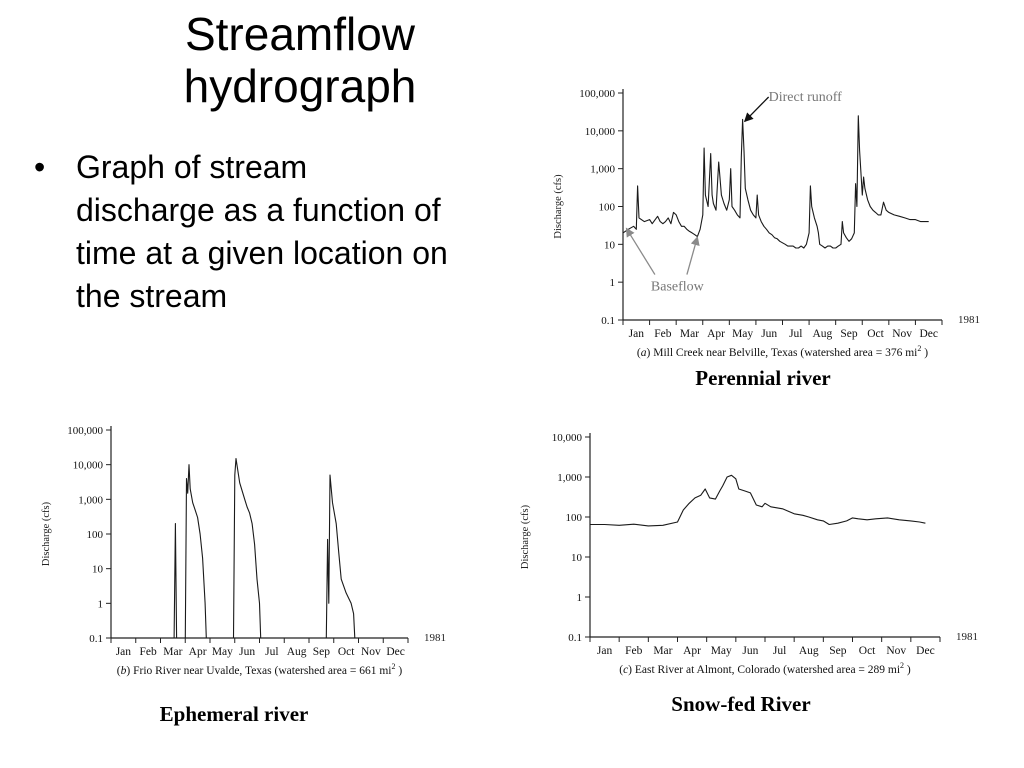  What do you see at coordinates (247, 652) in the screenshot?
I see `chart-b-month-label: Jun` at bounding box center [247, 652].